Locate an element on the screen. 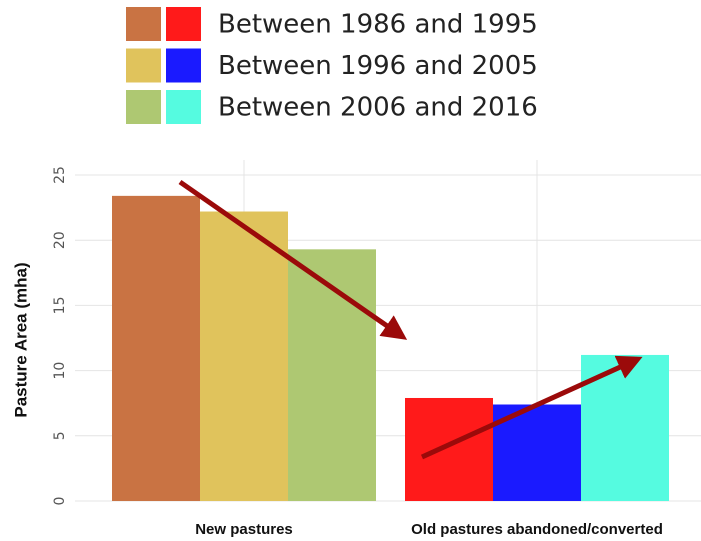  y-tick-label: 5 is located at coordinates (60, 435).